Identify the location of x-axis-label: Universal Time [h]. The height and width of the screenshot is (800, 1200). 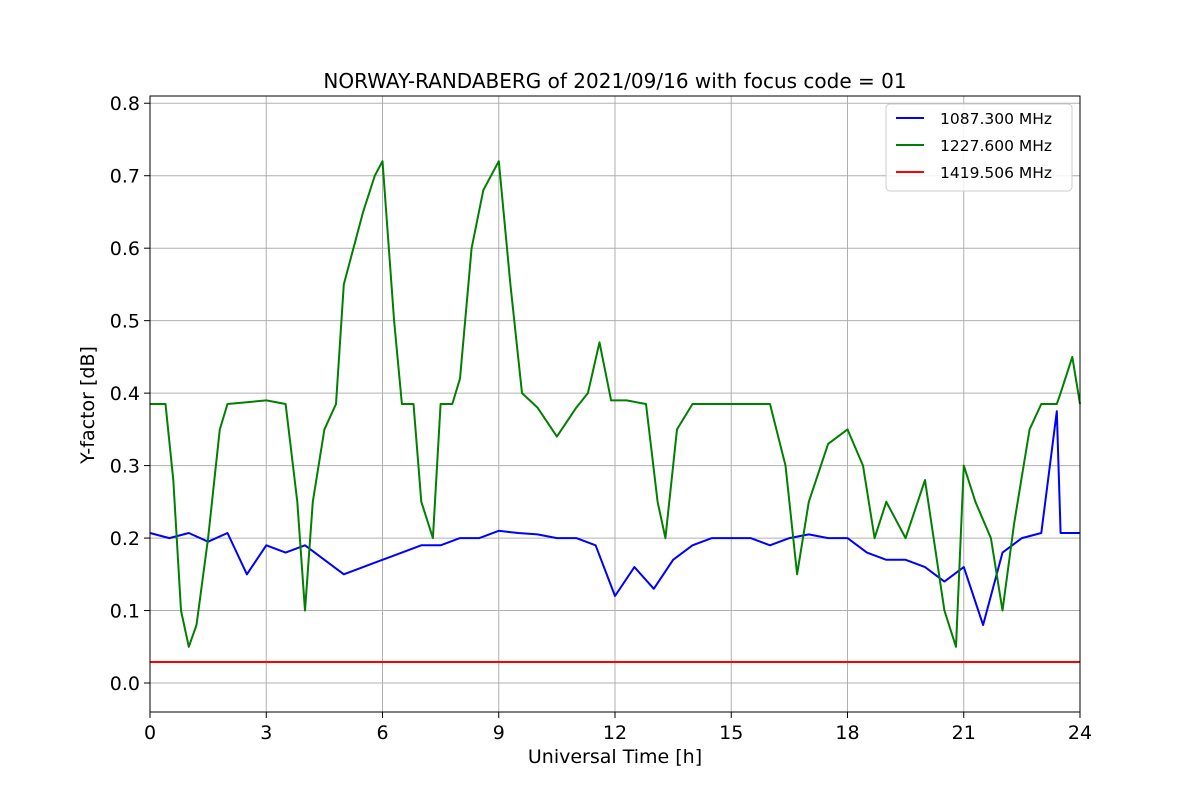
(615, 757).